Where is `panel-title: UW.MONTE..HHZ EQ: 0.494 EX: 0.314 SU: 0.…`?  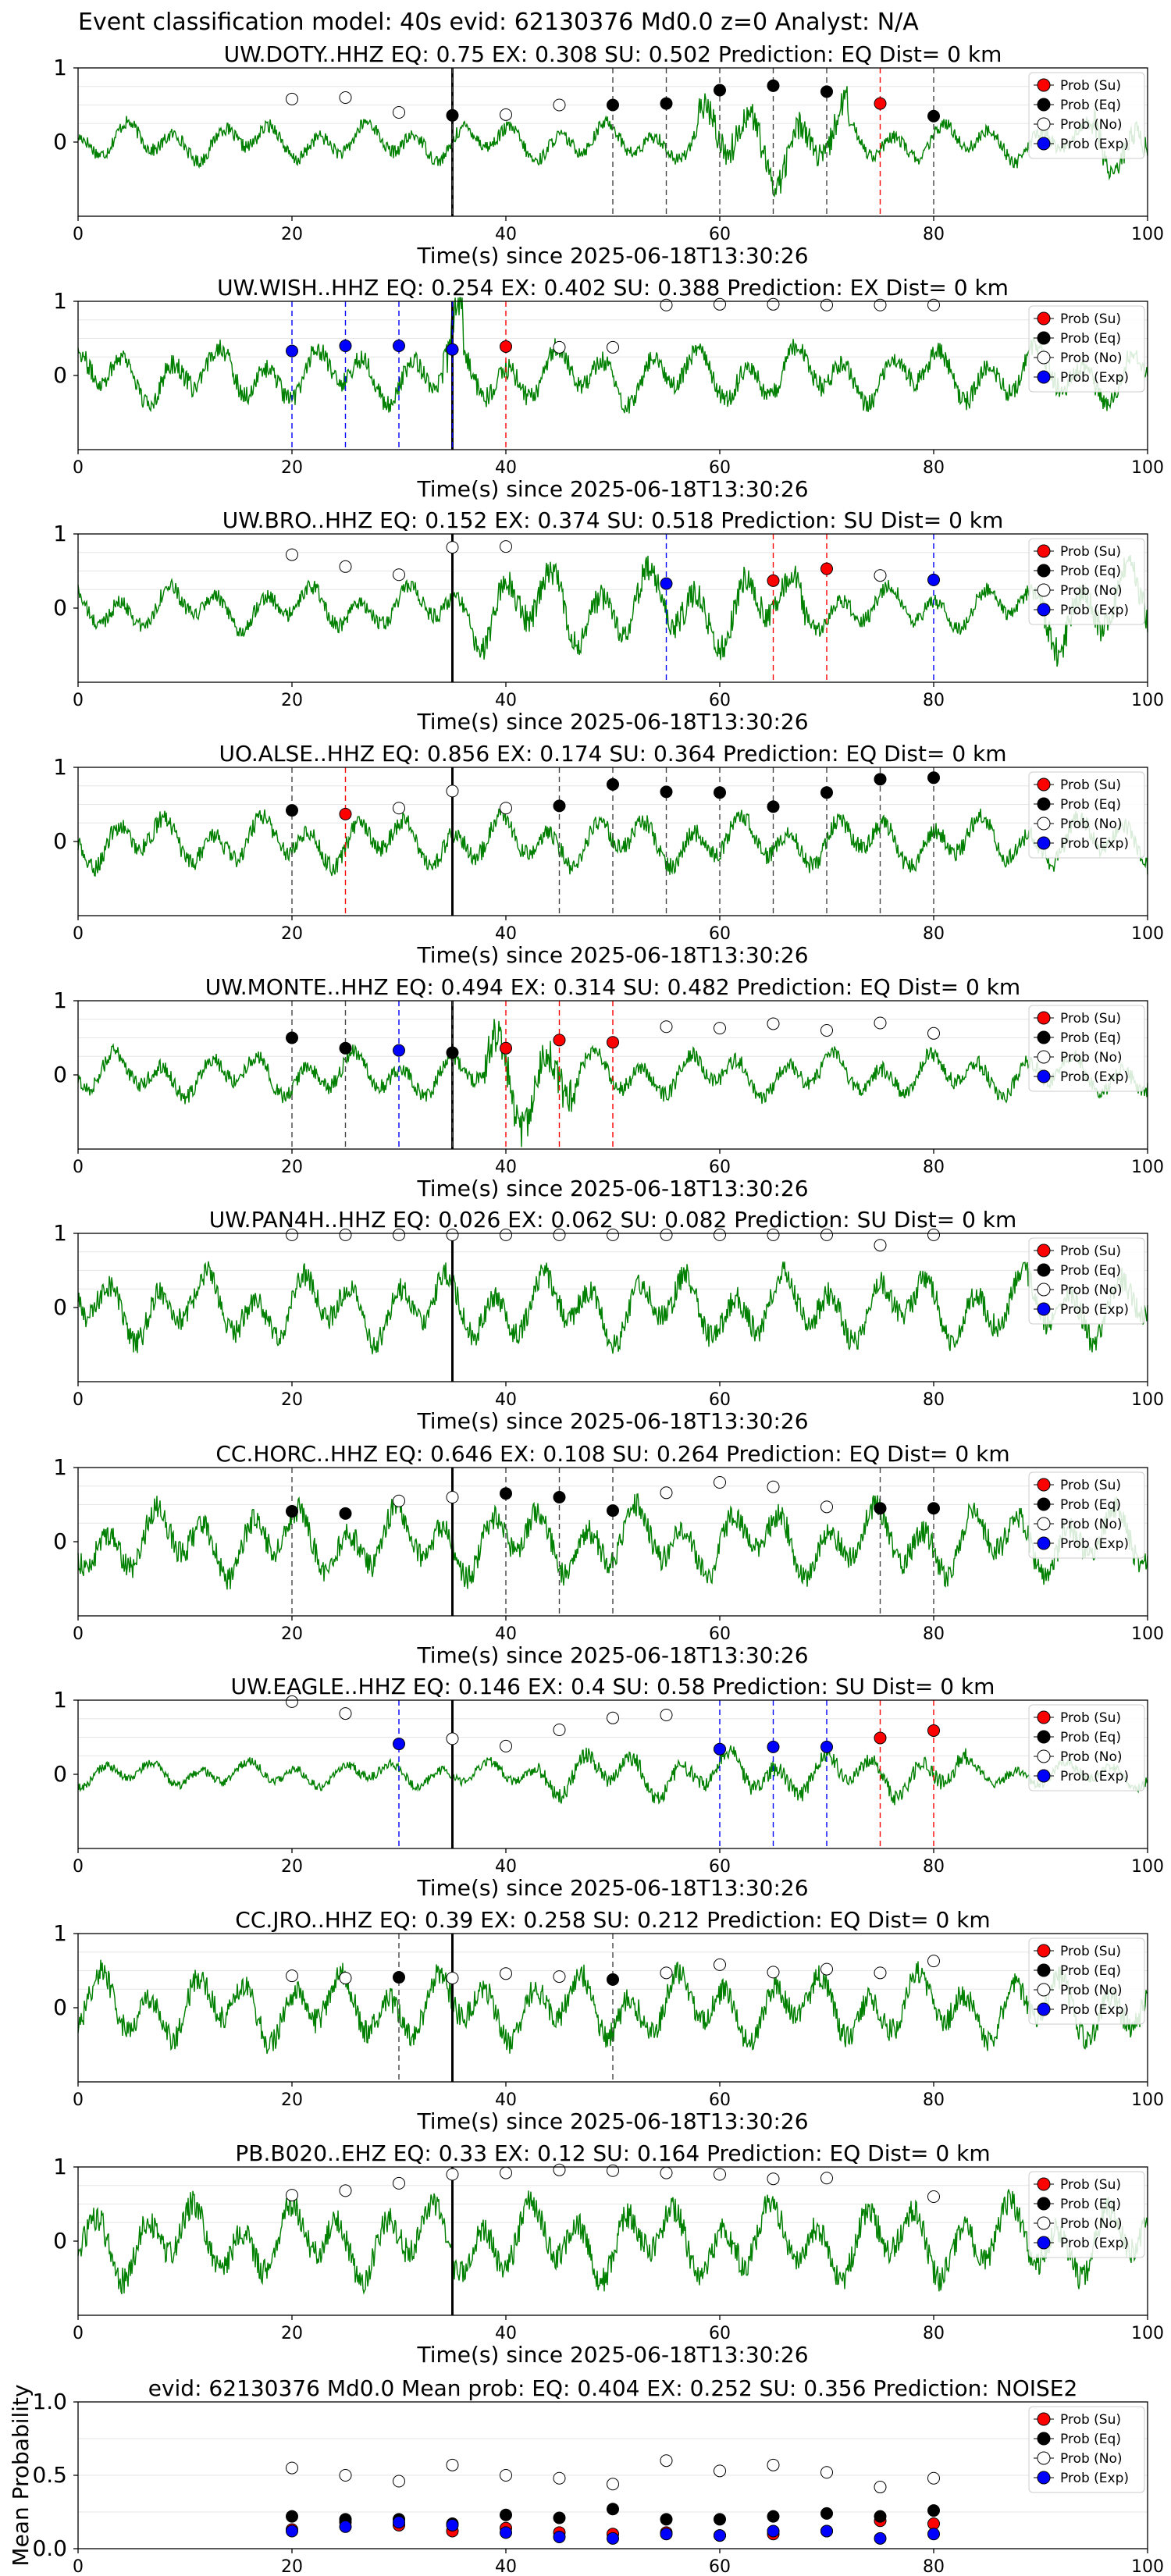
panel-title: UW.MONTE..HHZ EQ: 0.494 EX: 0.314 SU: 0.… is located at coordinates (612, 987).